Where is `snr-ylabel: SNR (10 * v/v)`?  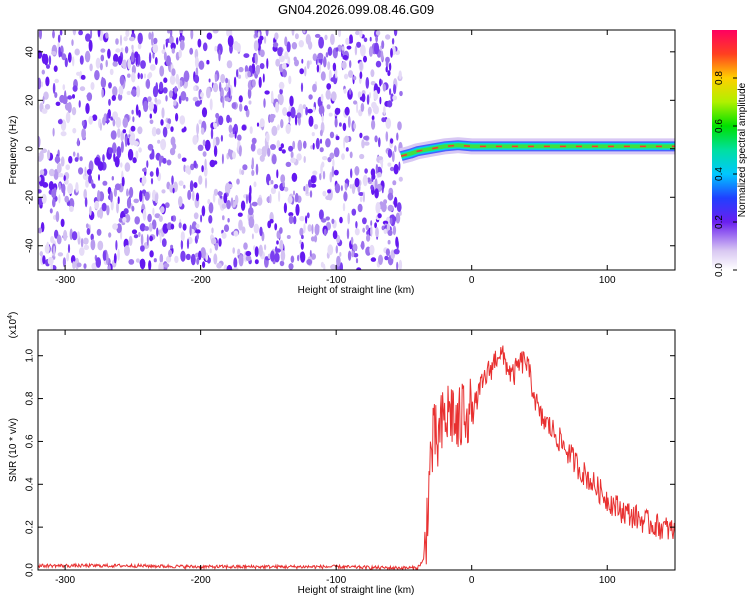
snr-ylabel: SNR (10 * v/v) is located at coordinates (13, 450).